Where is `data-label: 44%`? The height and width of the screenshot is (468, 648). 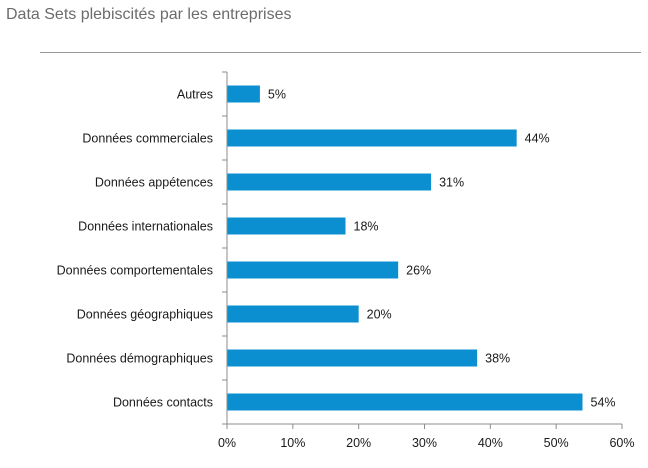
data-label: 44% is located at coordinates (537, 139).